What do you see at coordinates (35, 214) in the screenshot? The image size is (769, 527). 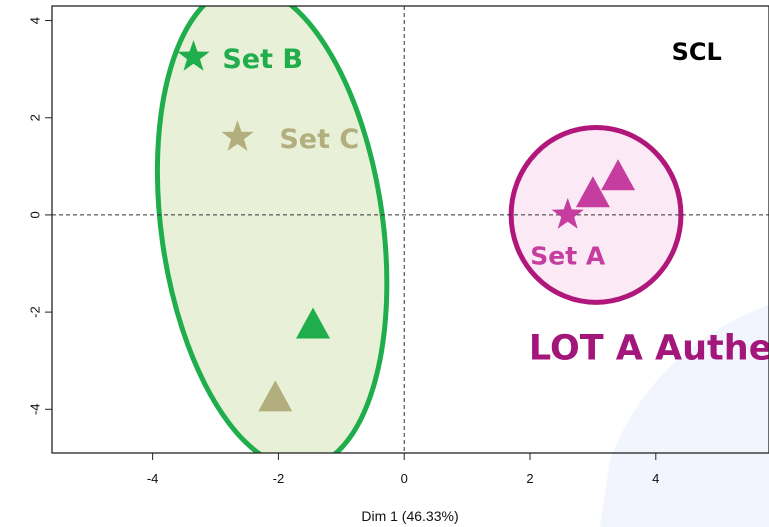 I see `y-tick-label: 0` at bounding box center [35, 214].